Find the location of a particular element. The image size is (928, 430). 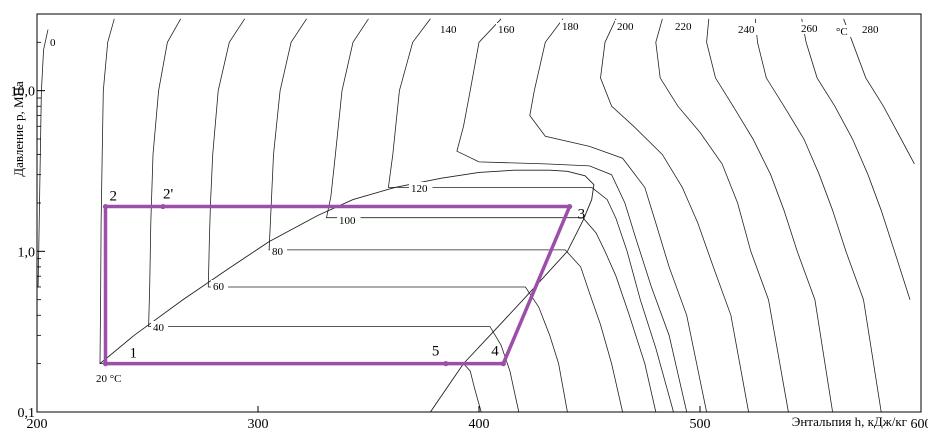

isotherm-label: 20 °C is located at coordinates (109, 379).